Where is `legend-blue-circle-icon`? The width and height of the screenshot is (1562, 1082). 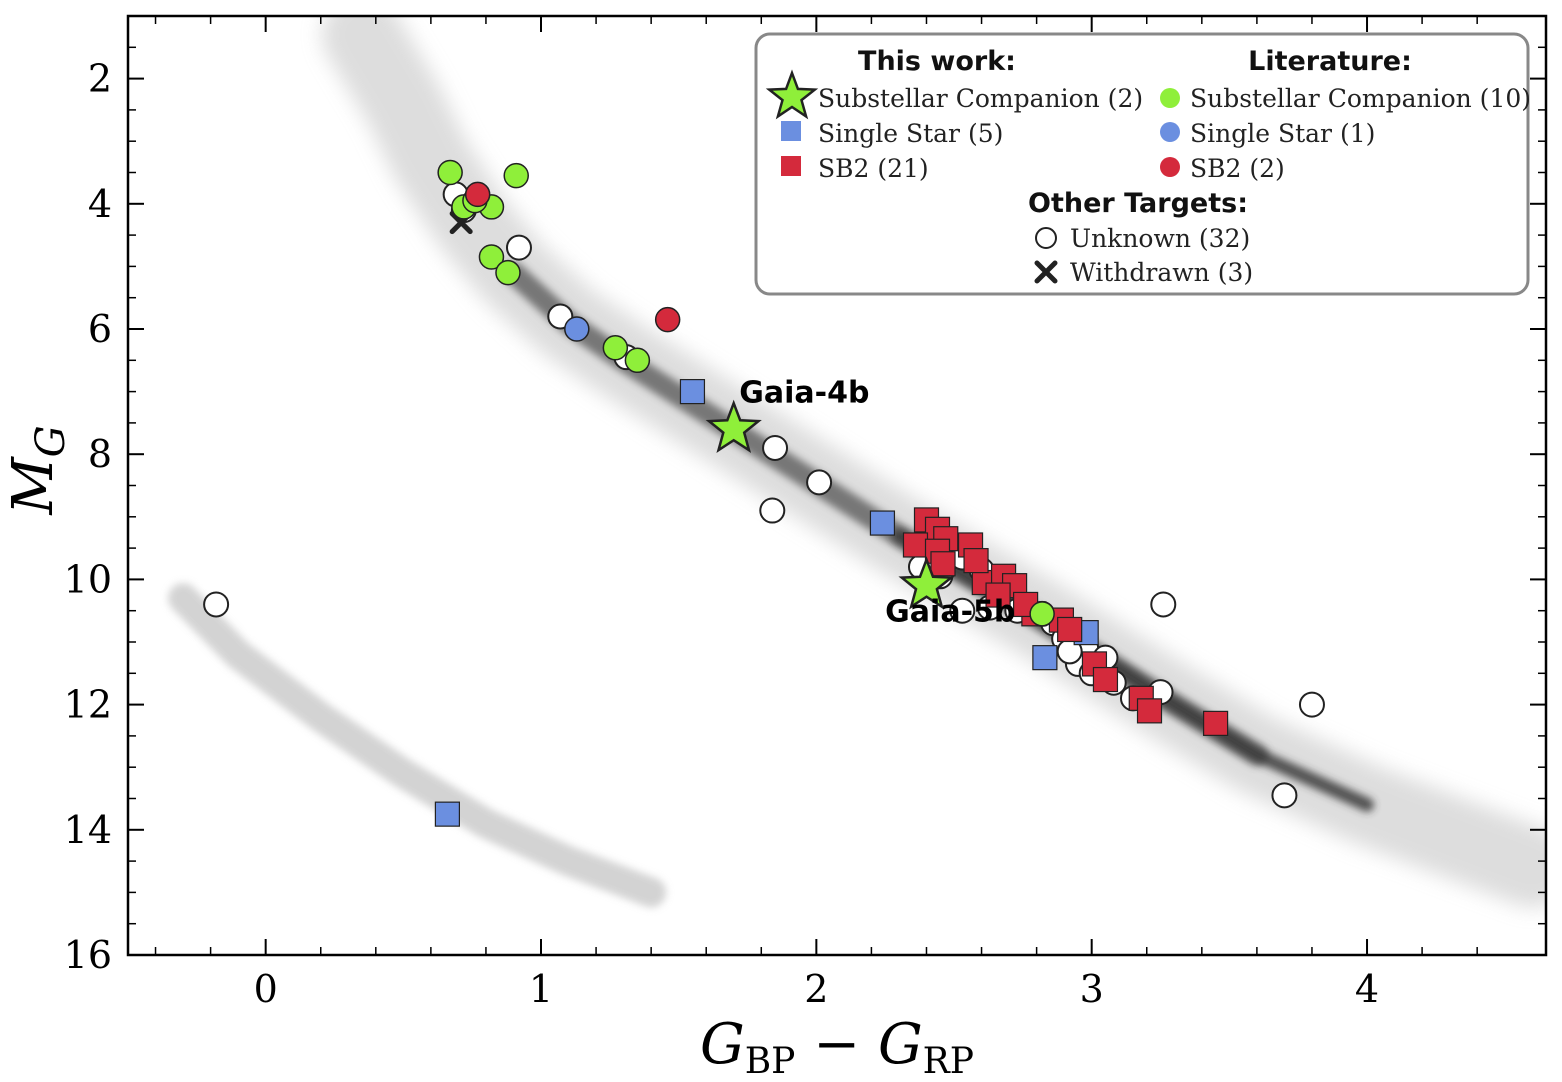 legend-blue-circle-icon is located at coordinates (1170, 132).